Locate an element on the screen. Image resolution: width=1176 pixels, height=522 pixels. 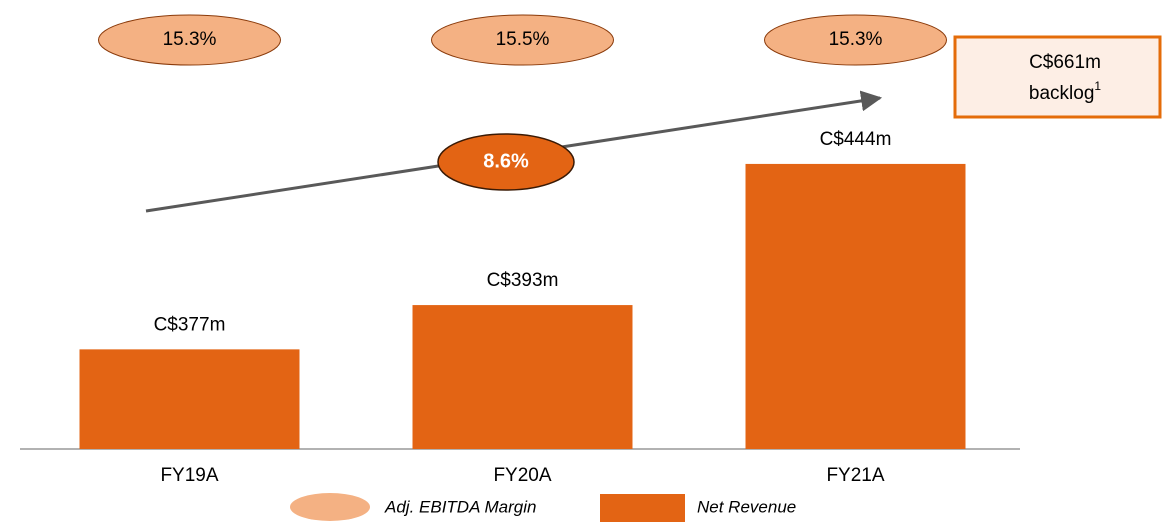
backlog-box is located at coordinates (1057, 77).